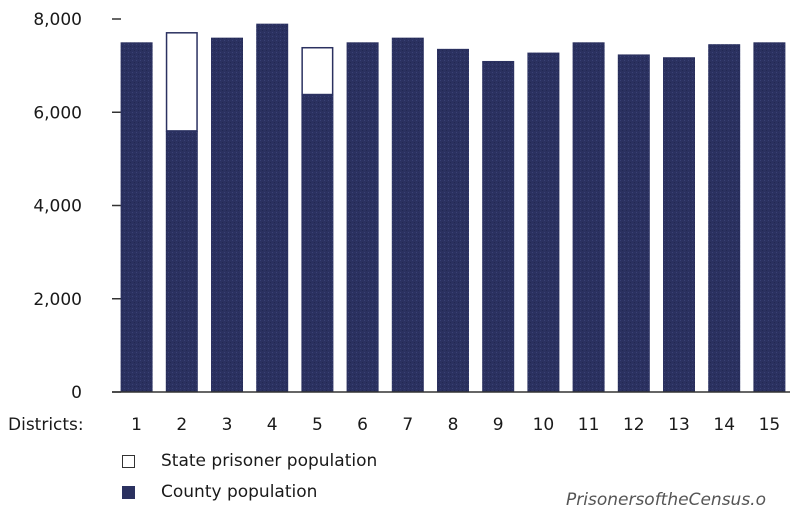 The width and height of the screenshot is (810, 510). Describe the element at coordinates (544, 425) in the screenshot. I see `x-tick-label: 10` at that location.